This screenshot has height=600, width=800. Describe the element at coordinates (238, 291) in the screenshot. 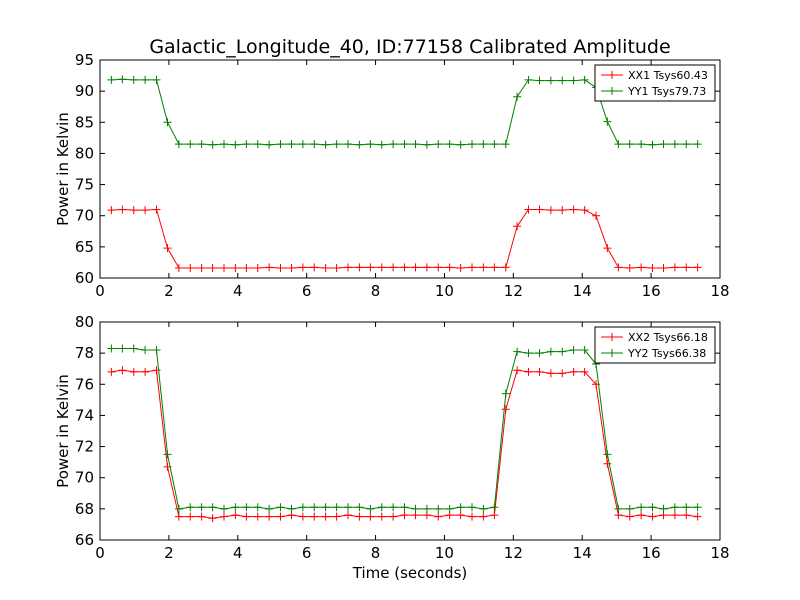

I see `x-tick-label: 4` at that location.